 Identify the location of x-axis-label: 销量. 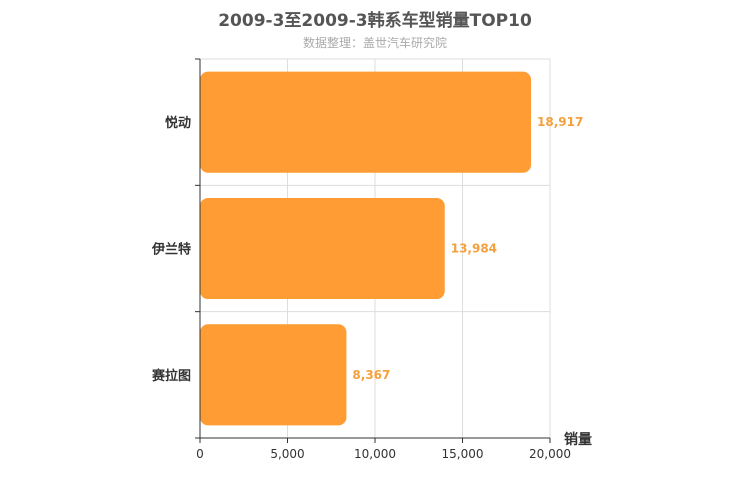
(578, 439).